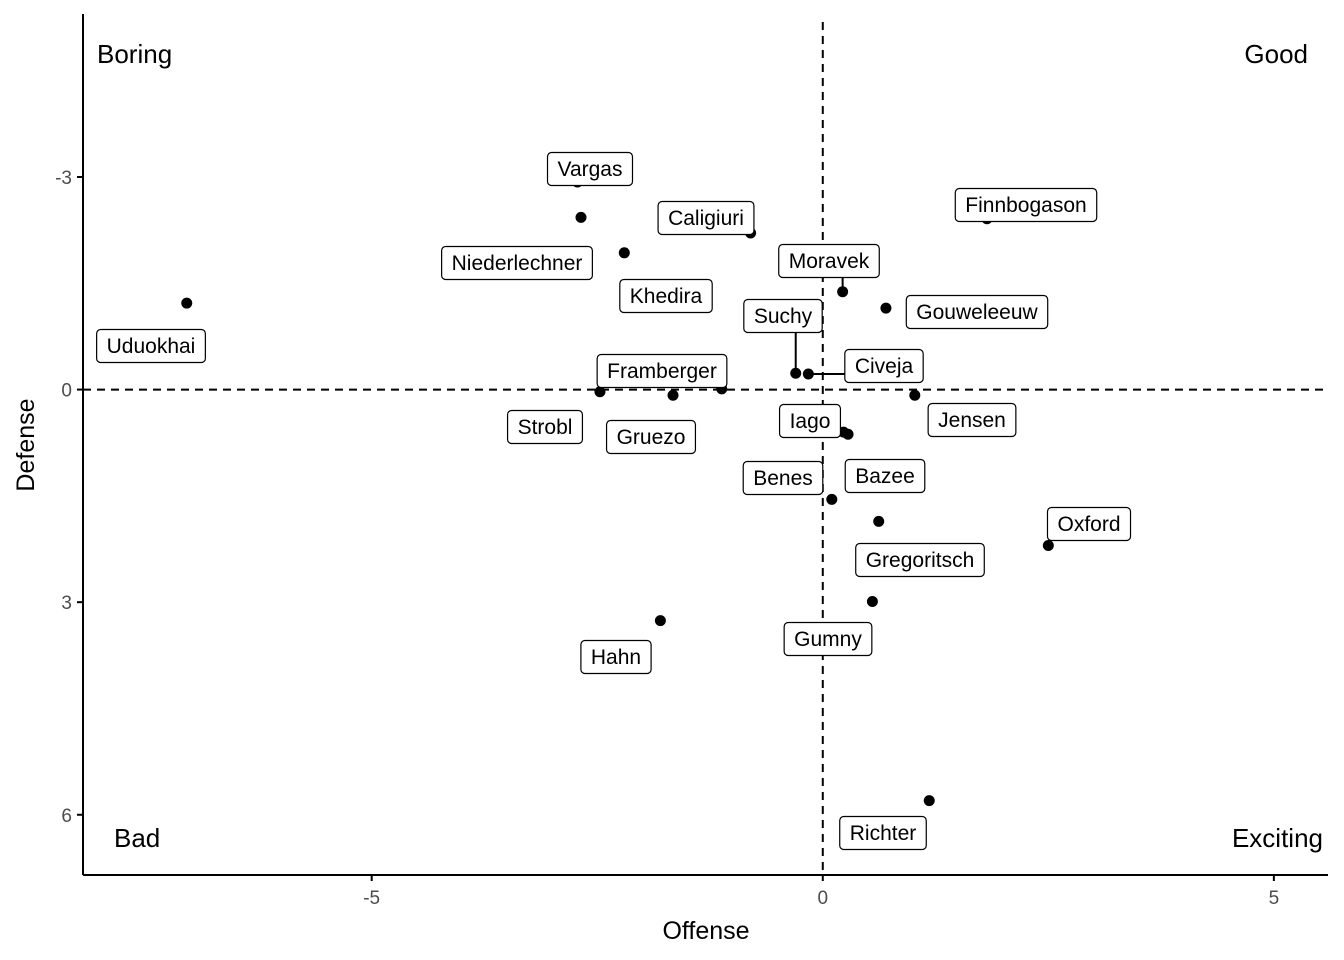 The width and height of the screenshot is (1344, 960). I want to click on point-label-text: Niederlechner, so click(517, 263).